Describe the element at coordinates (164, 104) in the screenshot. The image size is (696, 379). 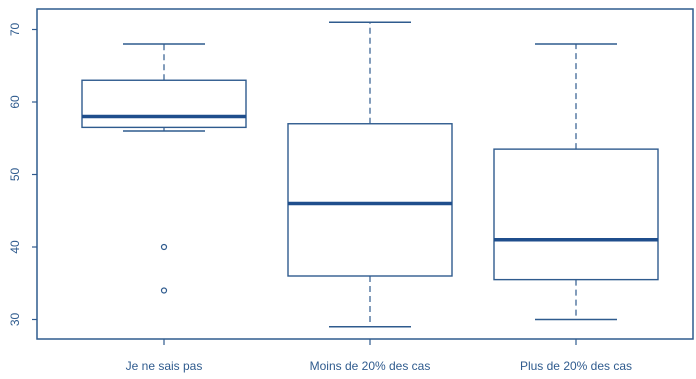
I see `box-1-body` at that location.